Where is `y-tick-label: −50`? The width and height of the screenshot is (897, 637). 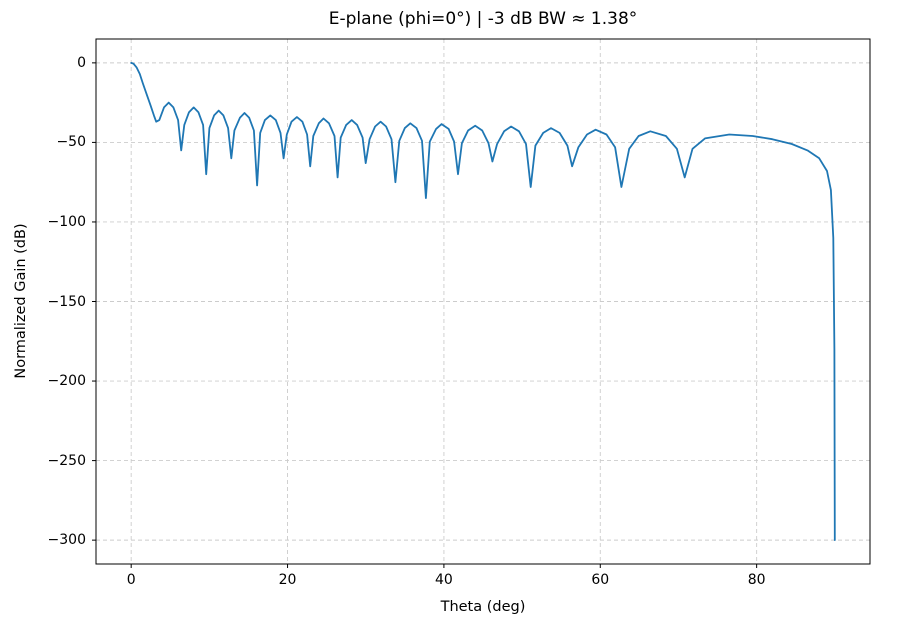
y-tick-label: −50 is located at coordinates (71, 142).